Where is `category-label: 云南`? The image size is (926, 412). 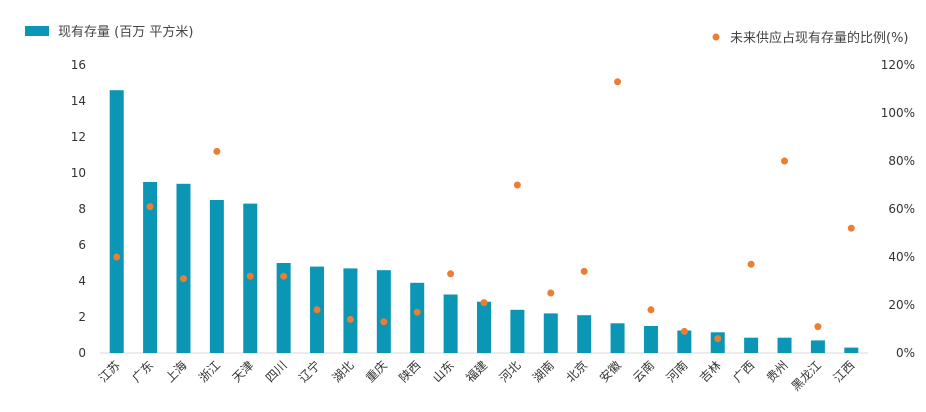 category-label: 云南 is located at coordinates (643, 372).